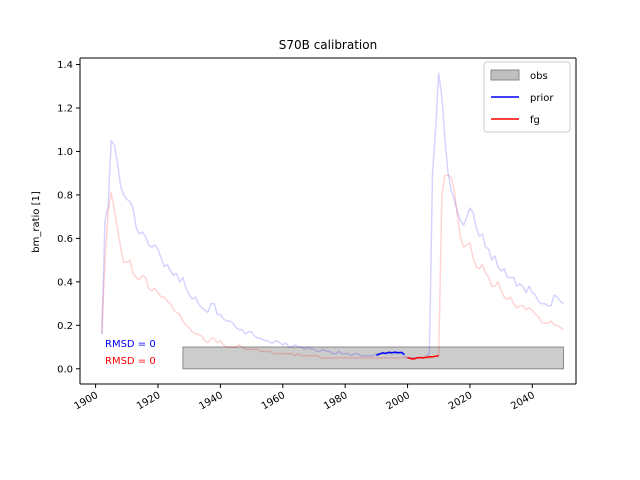  What do you see at coordinates (65, 108) in the screenshot?
I see `y-tick-label: 1.2` at bounding box center [65, 108].